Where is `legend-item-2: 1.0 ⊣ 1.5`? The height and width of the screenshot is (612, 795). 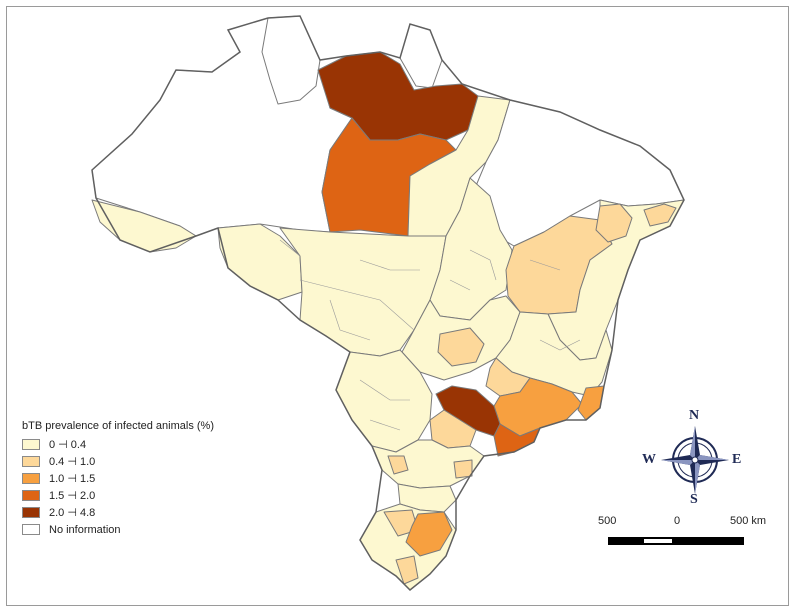 legend-item-2: 1.0 ⊣ 1.5 is located at coordinates (127, 478).